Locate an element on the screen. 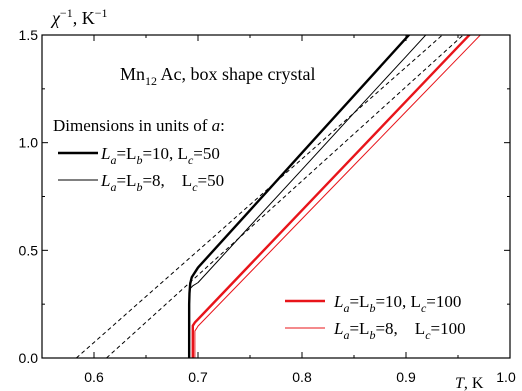  y-tick-label: 1.0 is located at coordinates (29, 143).